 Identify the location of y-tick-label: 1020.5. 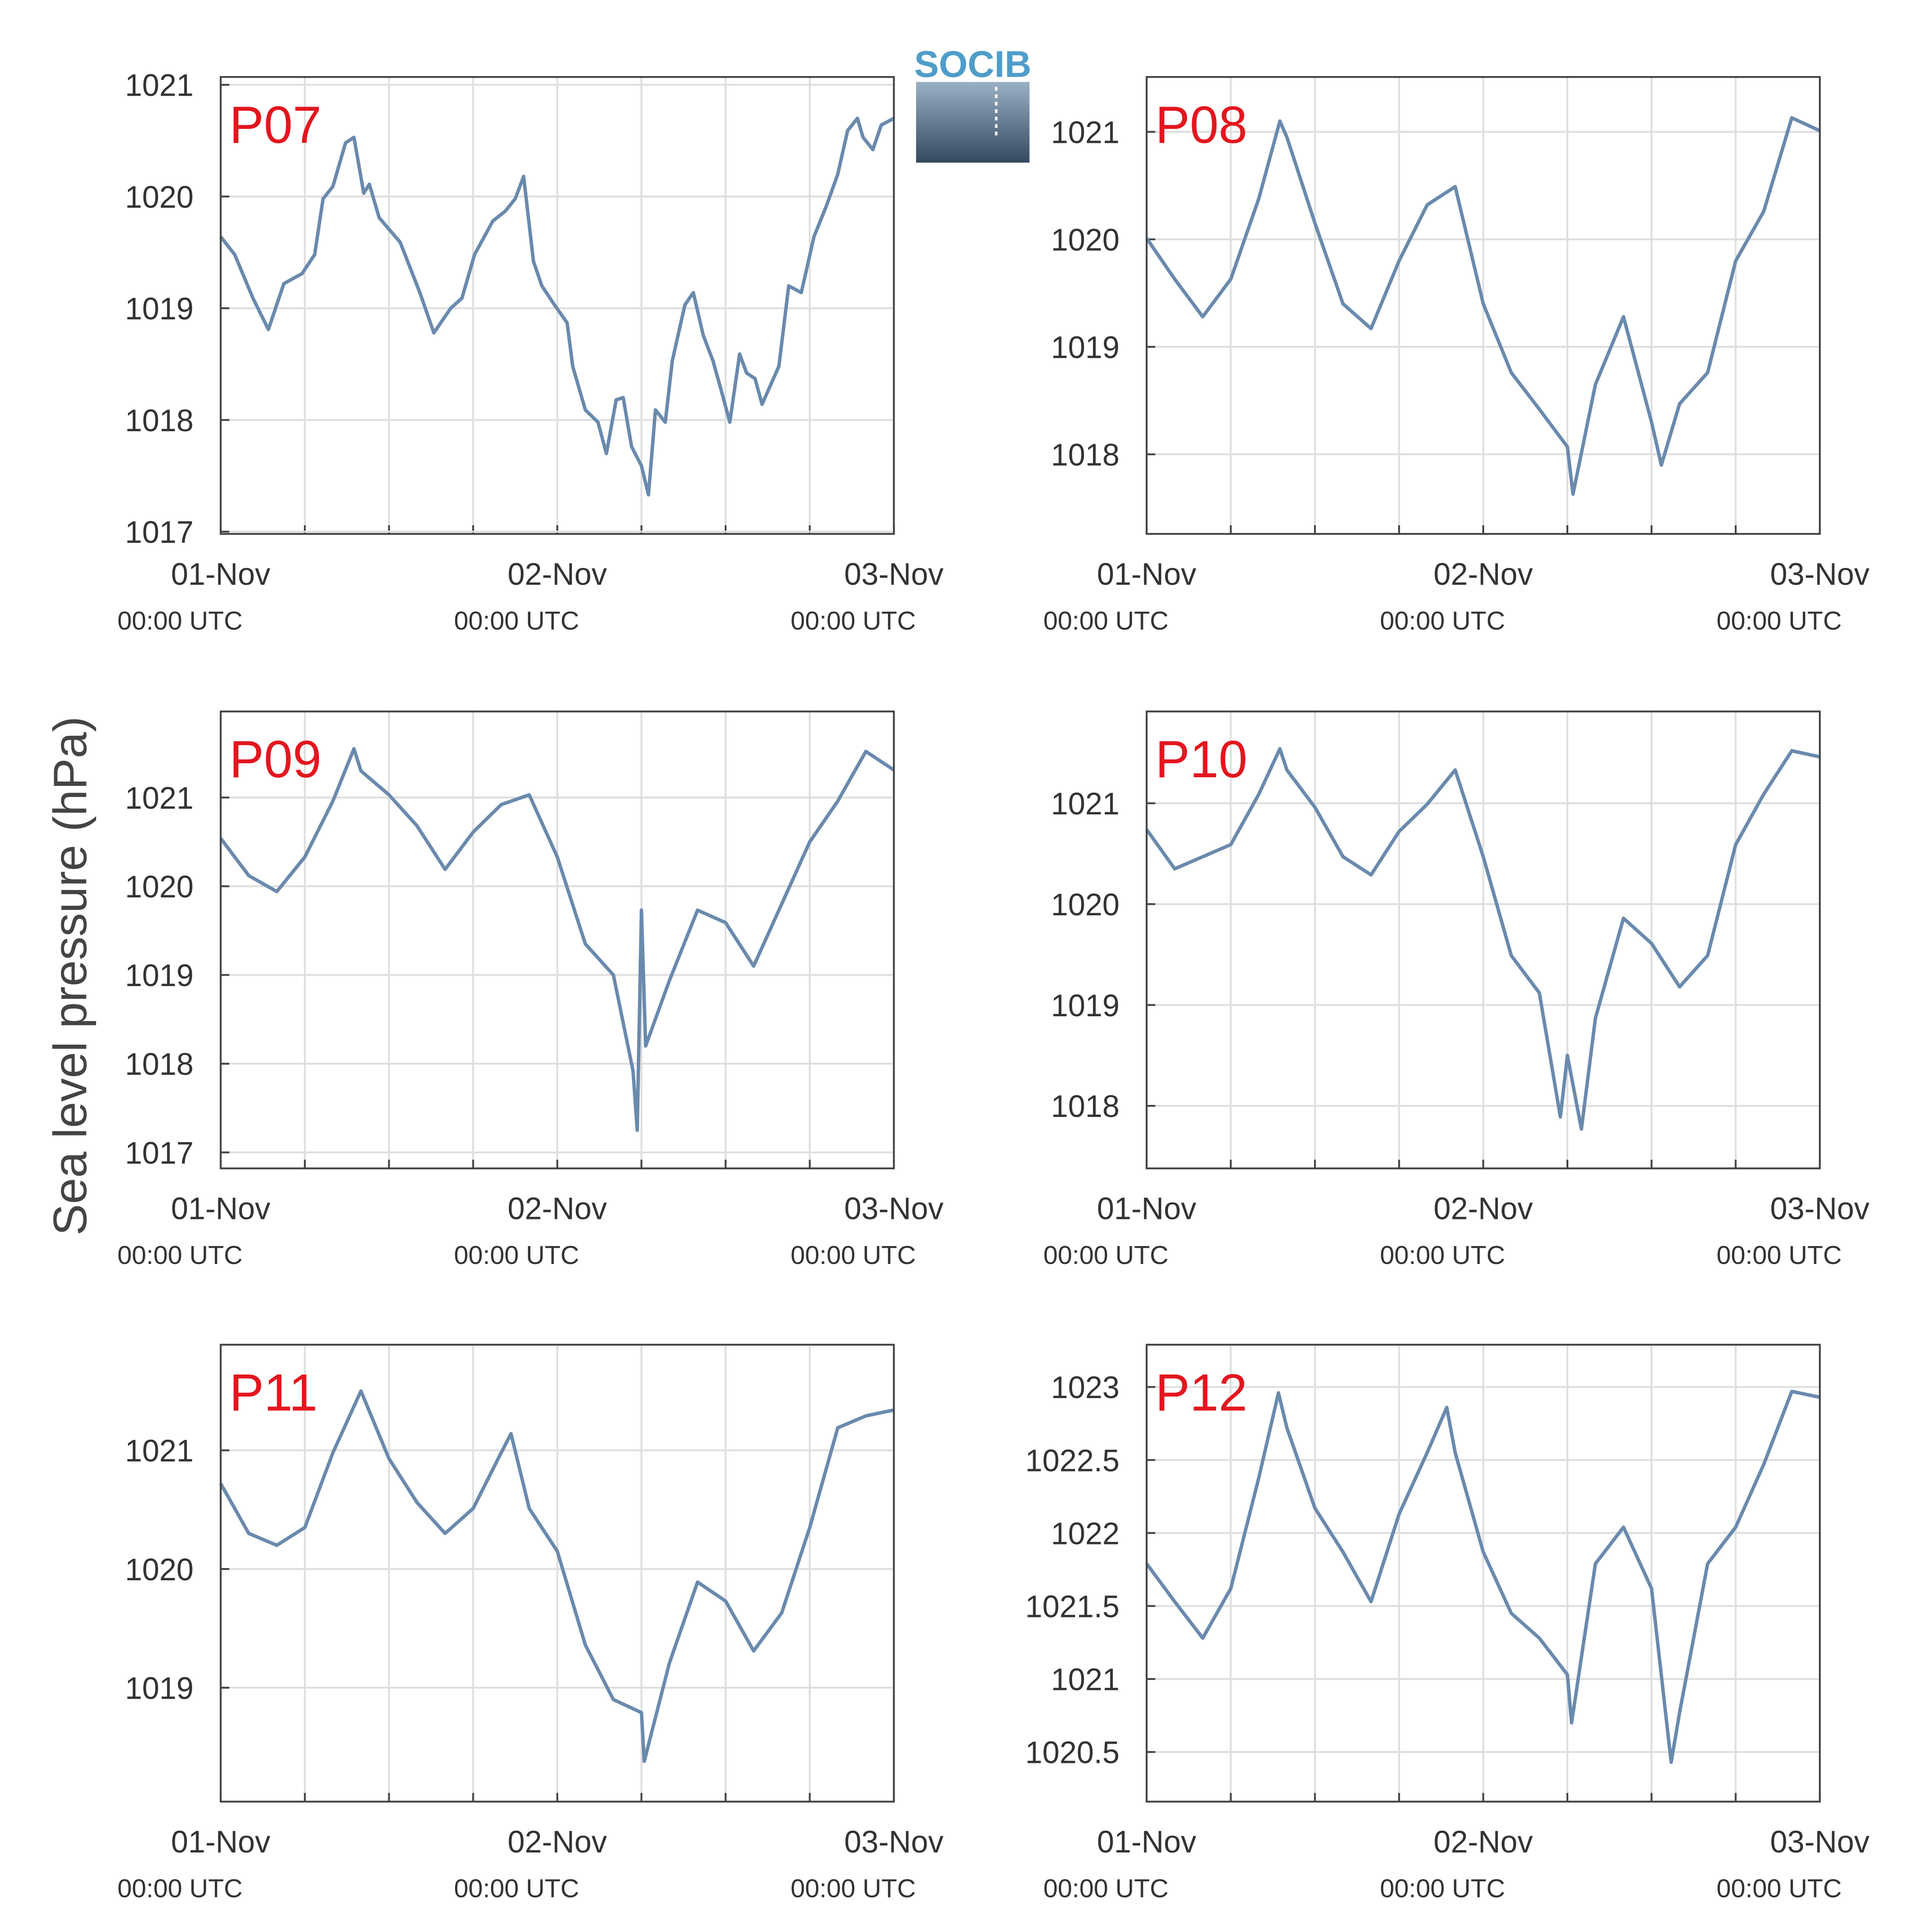
(1072, 1752).